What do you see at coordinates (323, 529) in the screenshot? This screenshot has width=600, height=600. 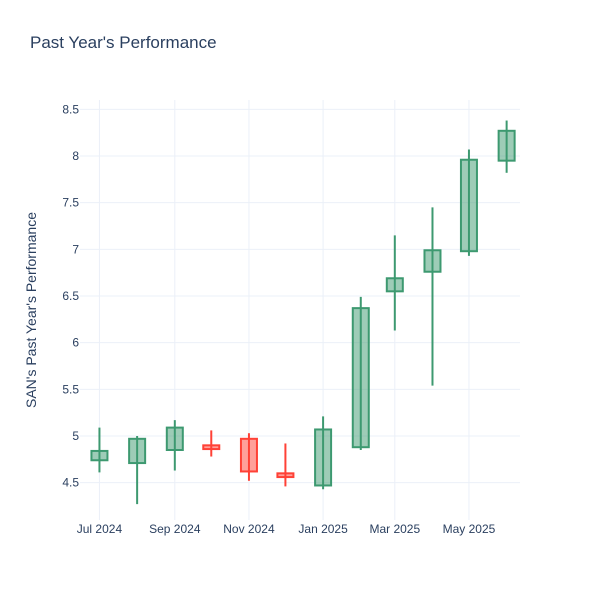 I see `x-tick-label: Jan 2025` at bounding box center [323, 529].